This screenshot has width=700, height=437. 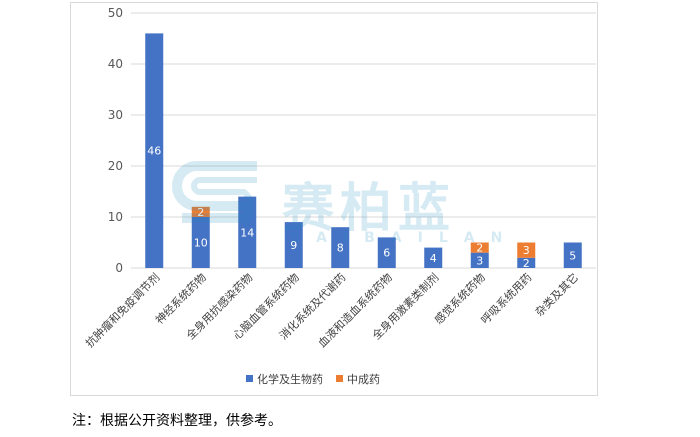 I want to click on data-label: 46, so click(x=154, y=151).